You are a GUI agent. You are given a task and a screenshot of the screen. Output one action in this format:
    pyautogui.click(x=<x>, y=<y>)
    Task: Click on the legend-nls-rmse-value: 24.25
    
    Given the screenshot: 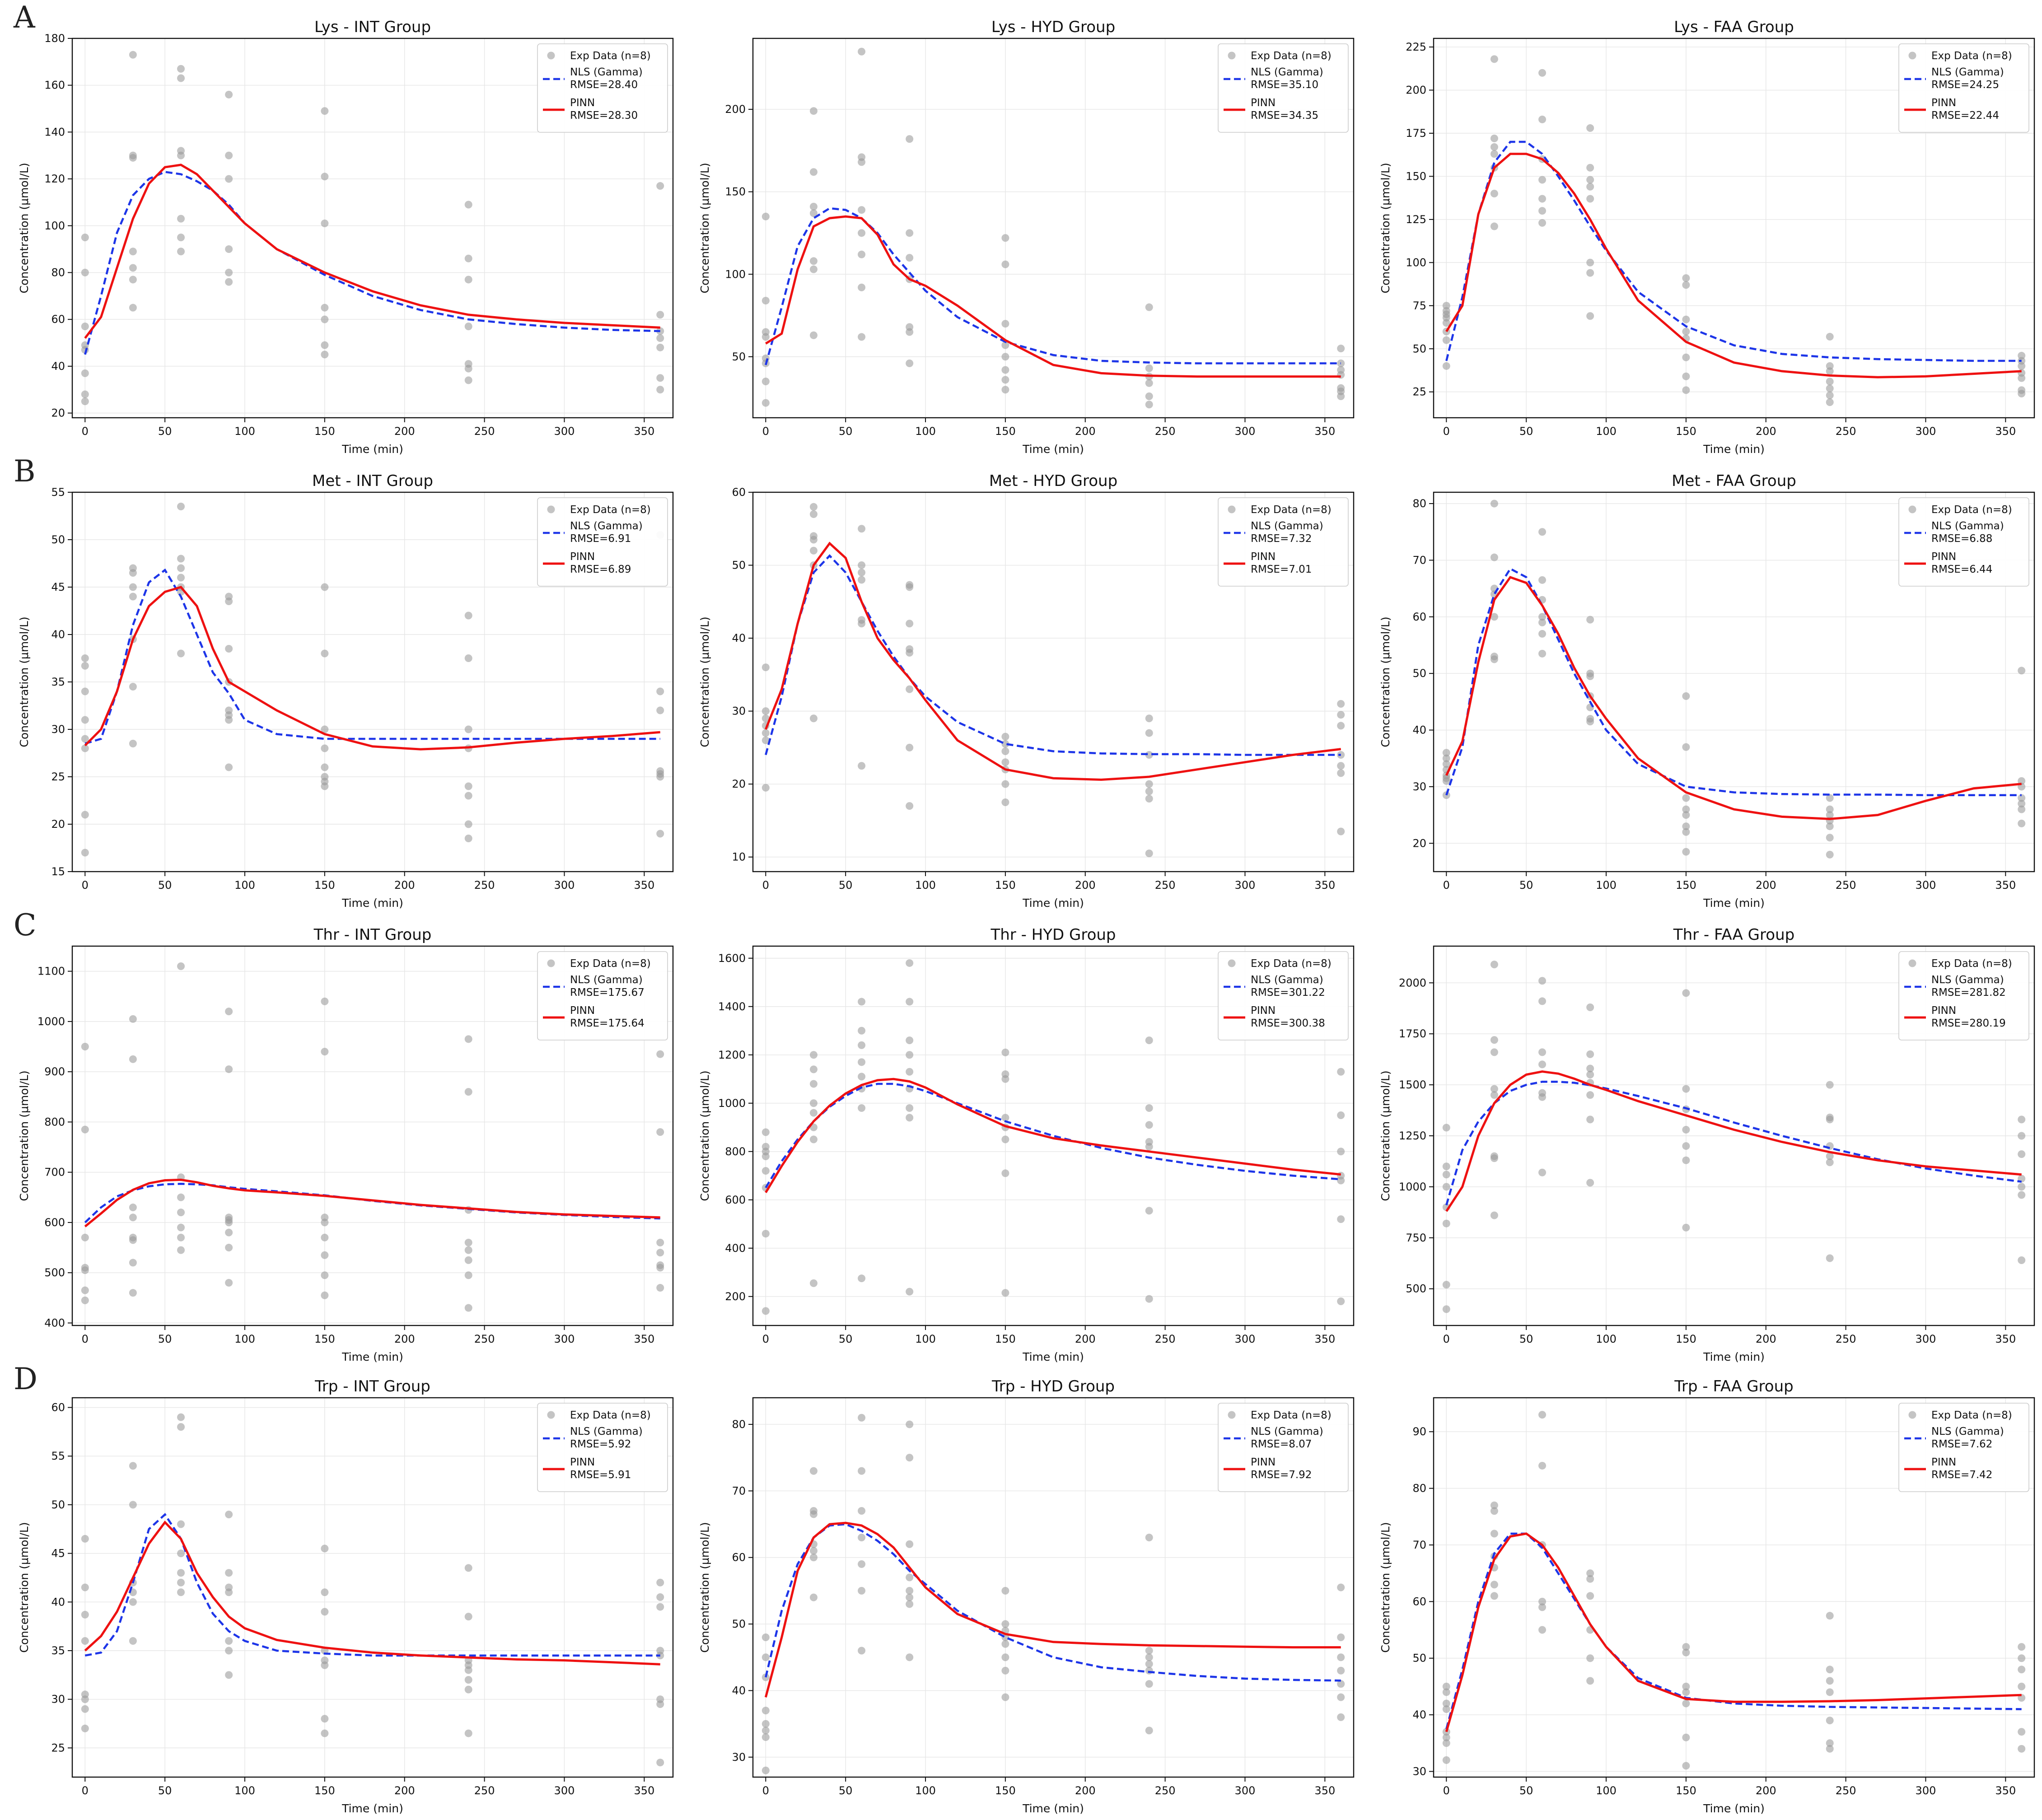 What is the action you would take?
    pyautogui.click(x=1984, y=85)
    